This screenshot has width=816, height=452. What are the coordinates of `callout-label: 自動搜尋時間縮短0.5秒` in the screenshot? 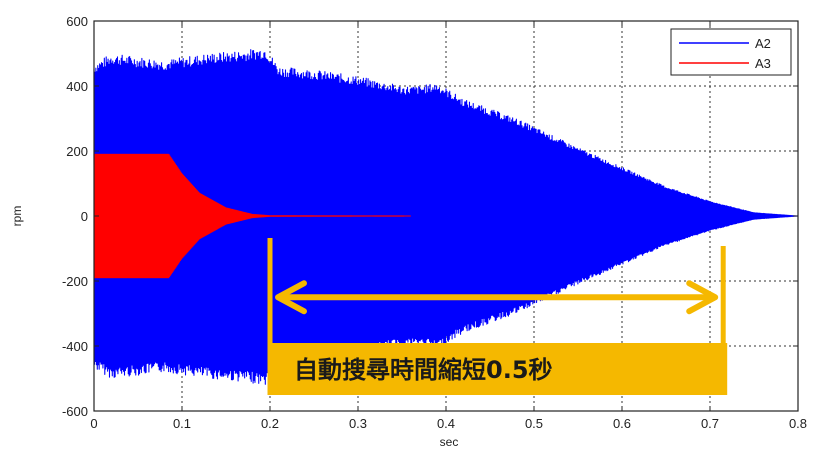 It's located at (423, 370).